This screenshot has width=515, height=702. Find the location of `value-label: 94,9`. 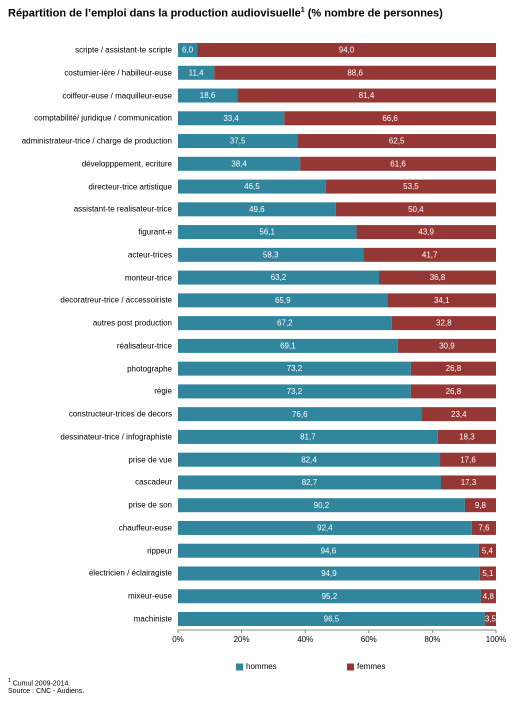

value-label: 94,9 is located at coordinates (329, 573).